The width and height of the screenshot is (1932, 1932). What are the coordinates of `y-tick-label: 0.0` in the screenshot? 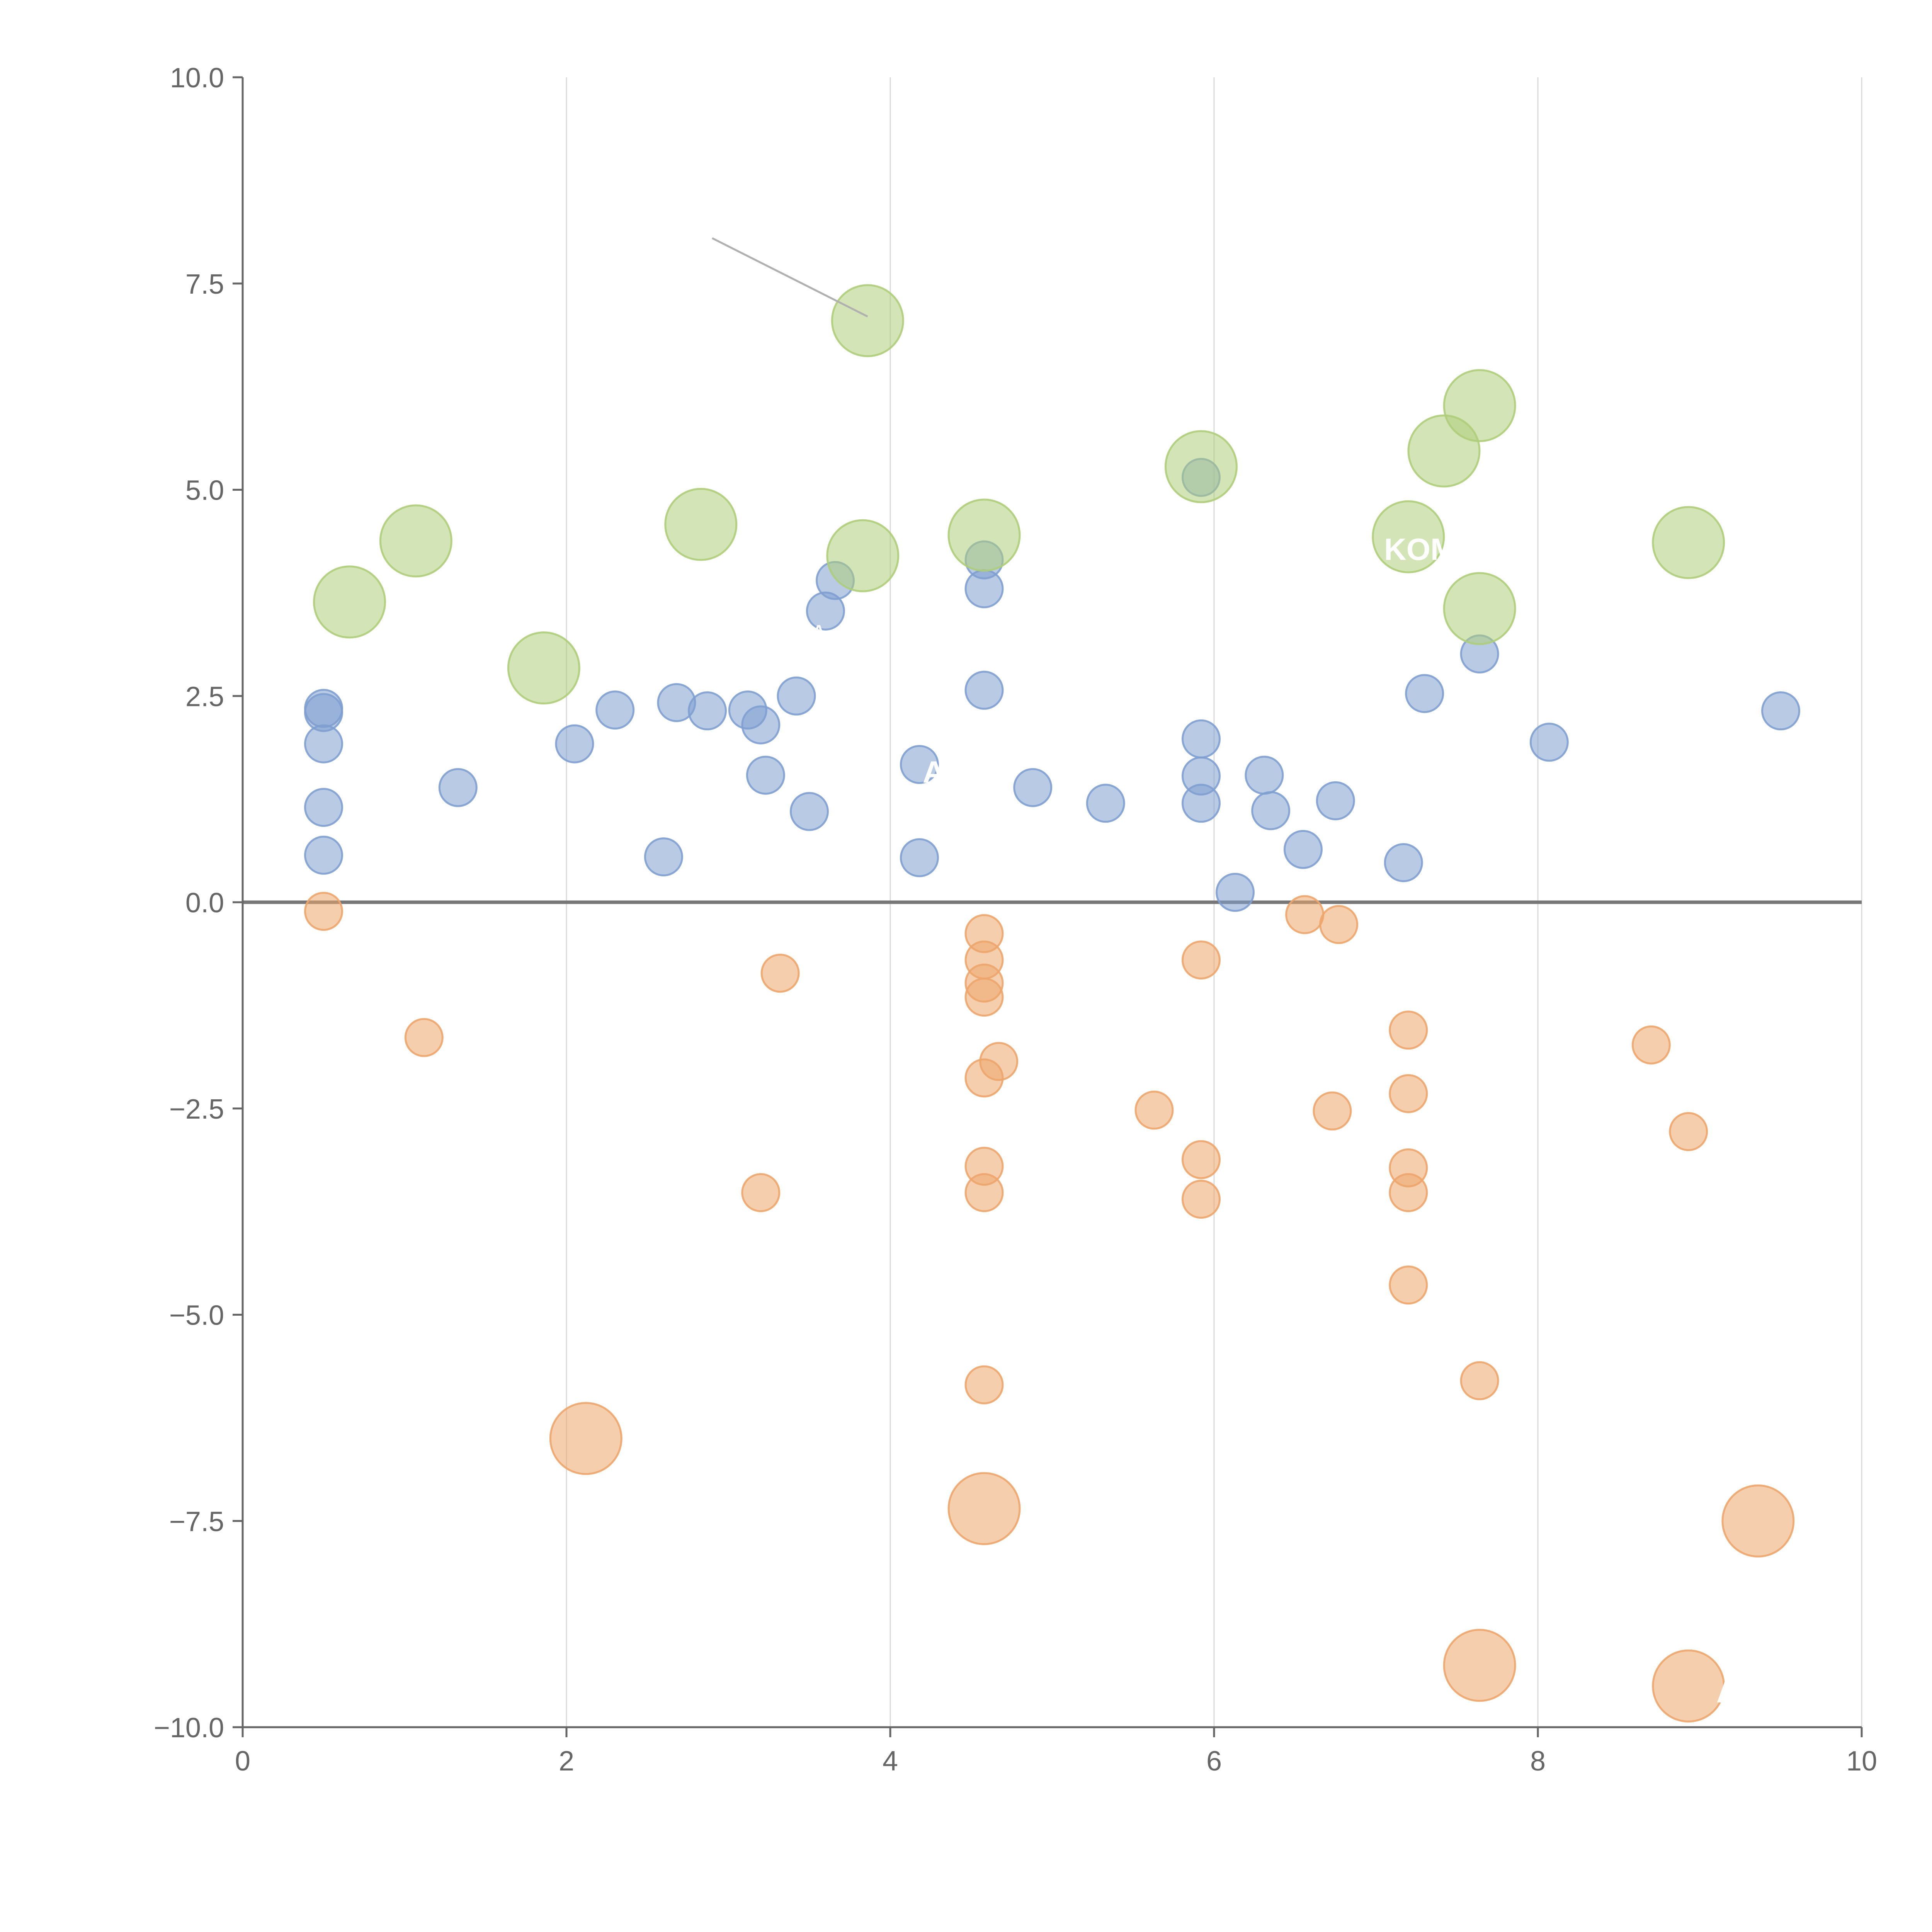 It's located at (205, 903).